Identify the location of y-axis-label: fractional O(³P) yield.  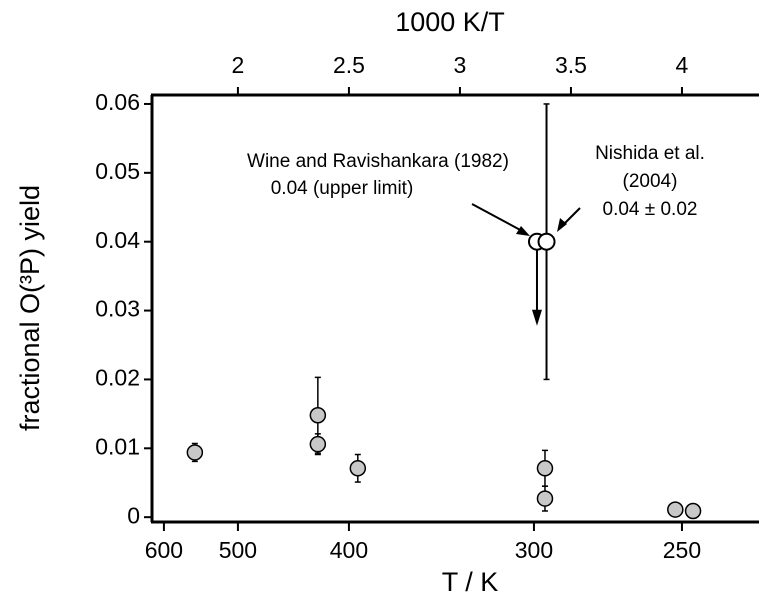
(30, 308).